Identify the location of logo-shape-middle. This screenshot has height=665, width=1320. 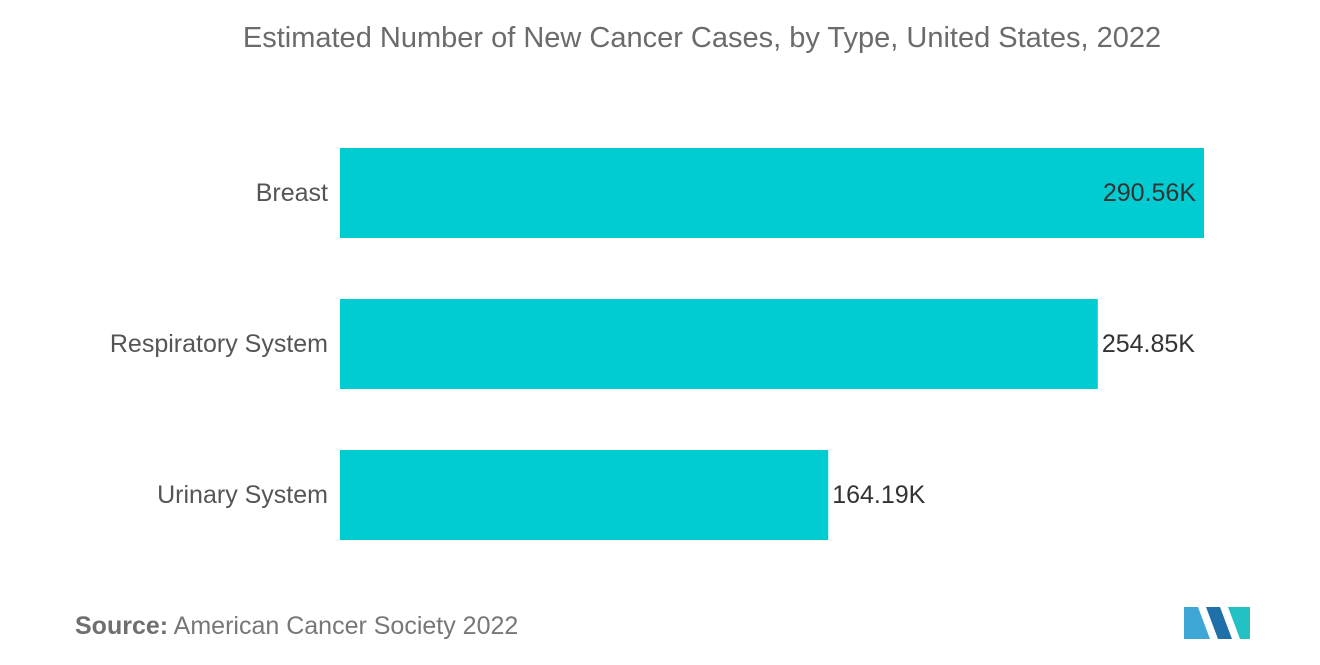
(1219, 623).